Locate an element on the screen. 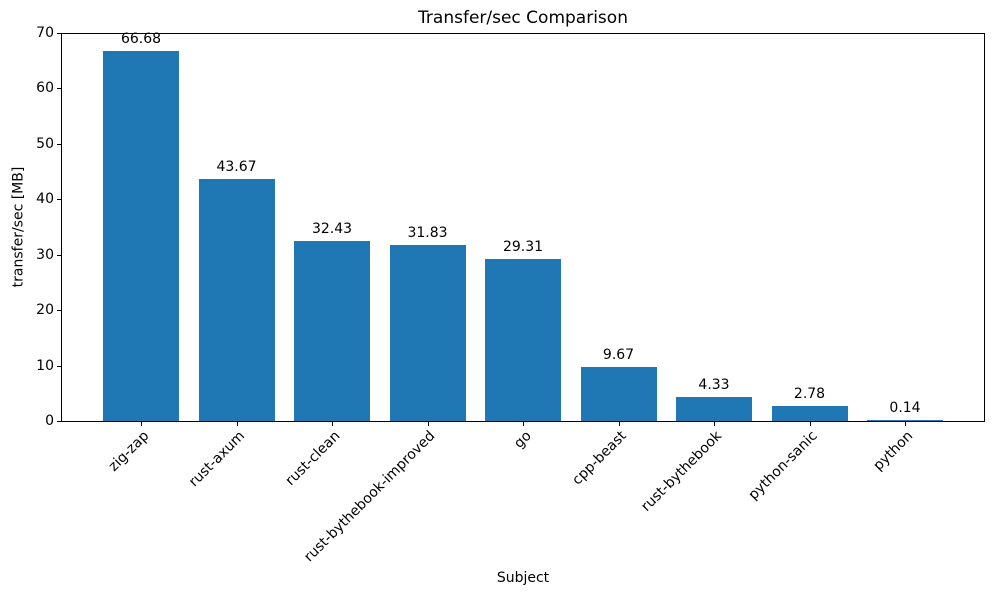 The width and height of the screenshot is (1000, 600). x-tick-label: cpp-beast is located at coordinates (599, 458).